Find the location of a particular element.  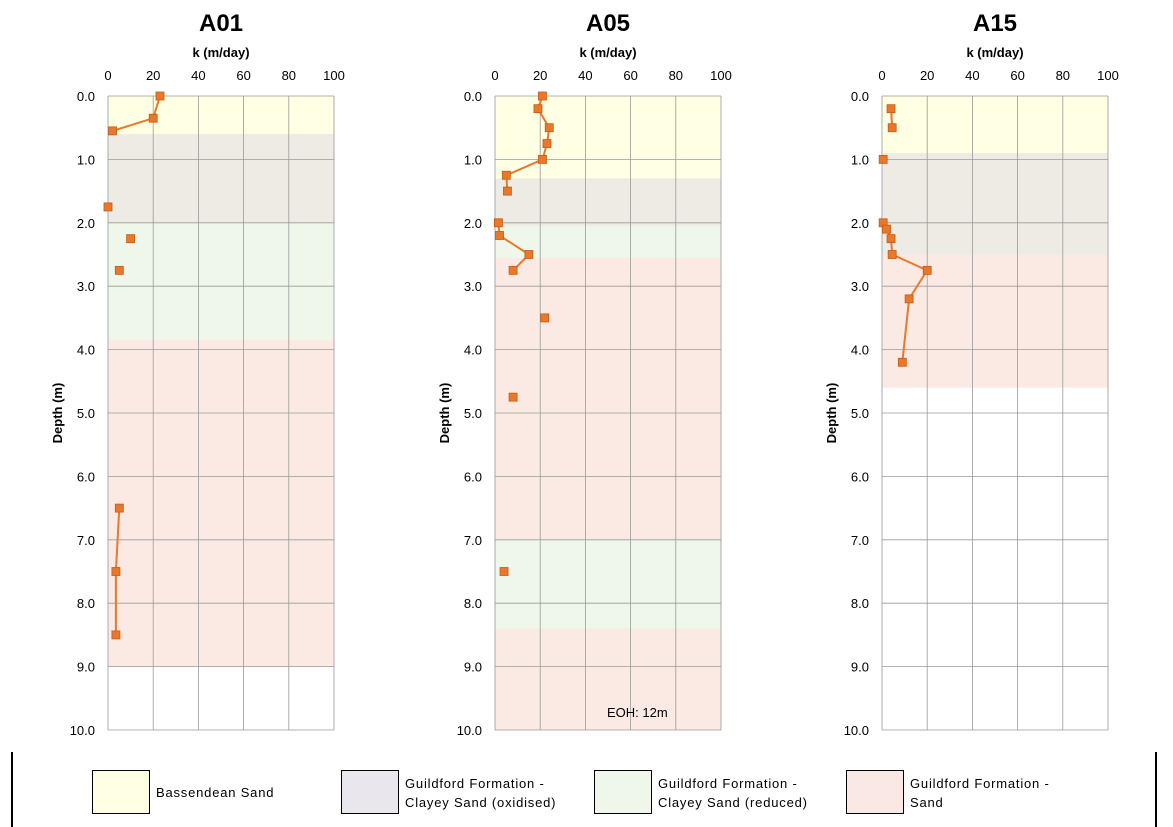

x-tick-label: 80 is located at coordinates (289, 75).